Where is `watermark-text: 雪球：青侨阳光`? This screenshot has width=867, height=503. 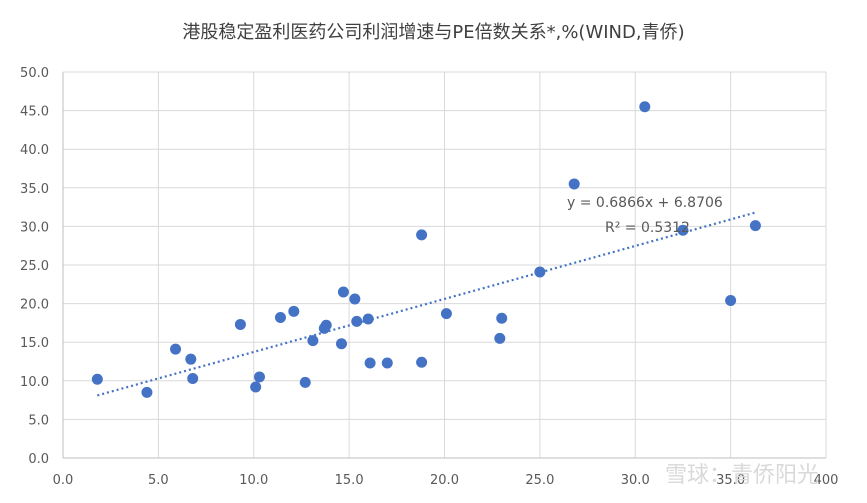
watermark-text: 雪球：青侨阳光 is located at coordinates (742, 475).